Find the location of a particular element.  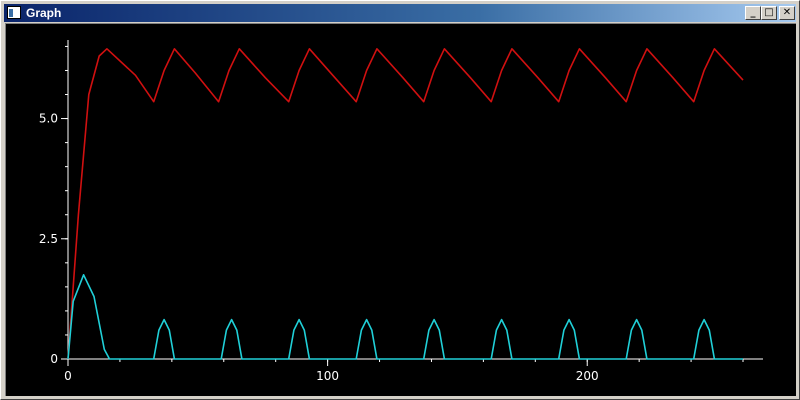

maximize-button: □ is located at coordinates (769, 13).